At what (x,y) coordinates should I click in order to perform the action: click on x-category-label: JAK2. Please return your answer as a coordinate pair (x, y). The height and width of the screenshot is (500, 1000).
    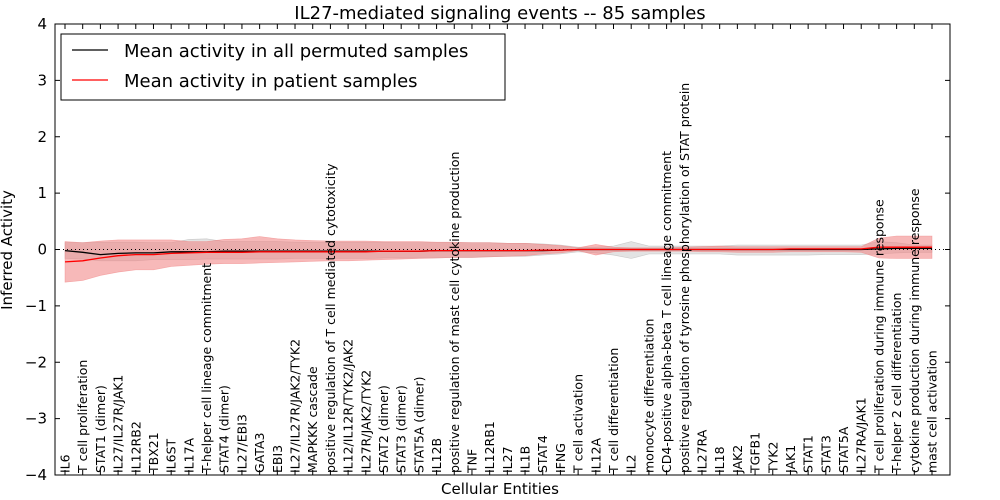
    Looking at the image, I should click on (737, 459).